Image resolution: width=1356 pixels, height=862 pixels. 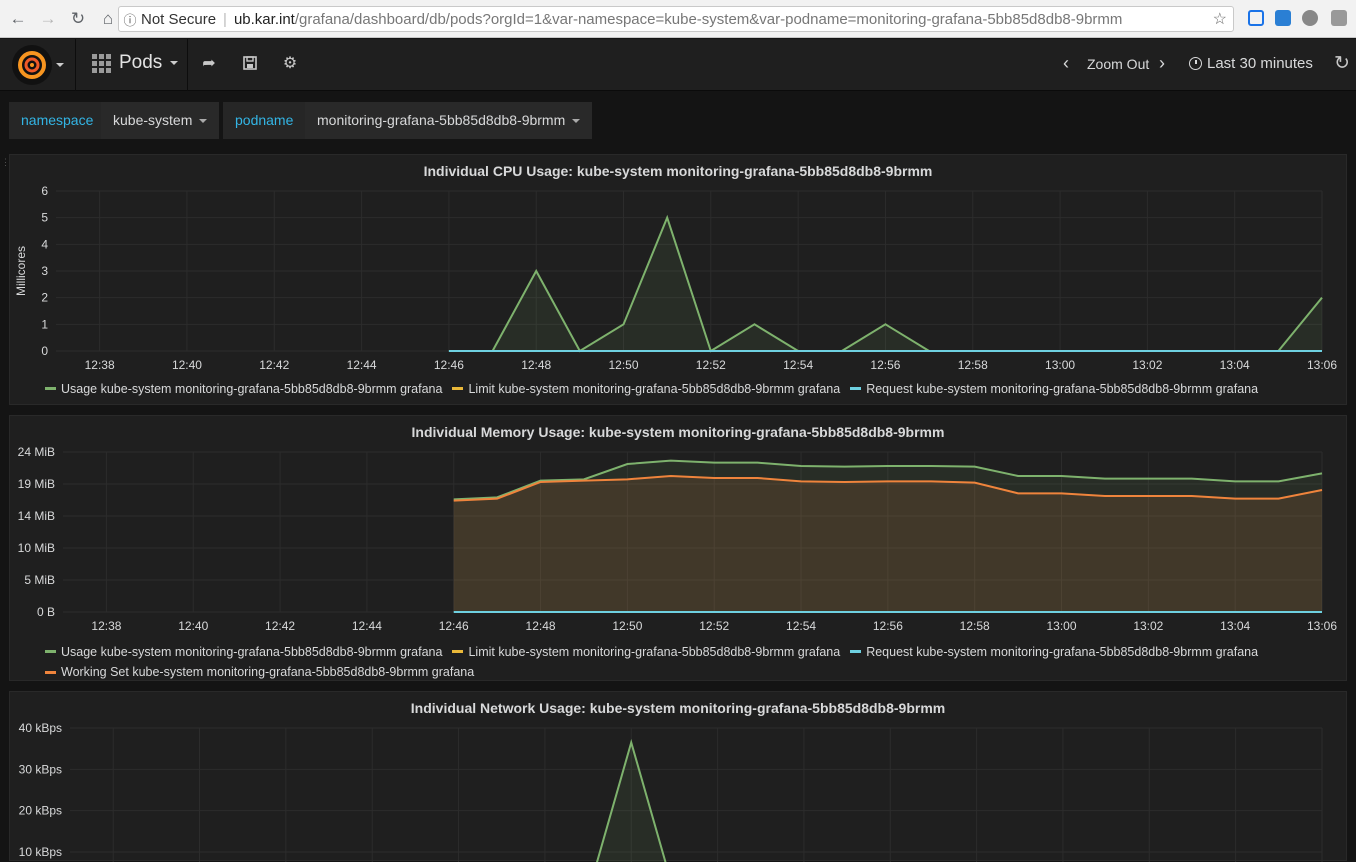 What do you see at coordinates (264, 19) in the screenshot?
I see `url-host: ub.kar.int` at bounding box center [264, 19].